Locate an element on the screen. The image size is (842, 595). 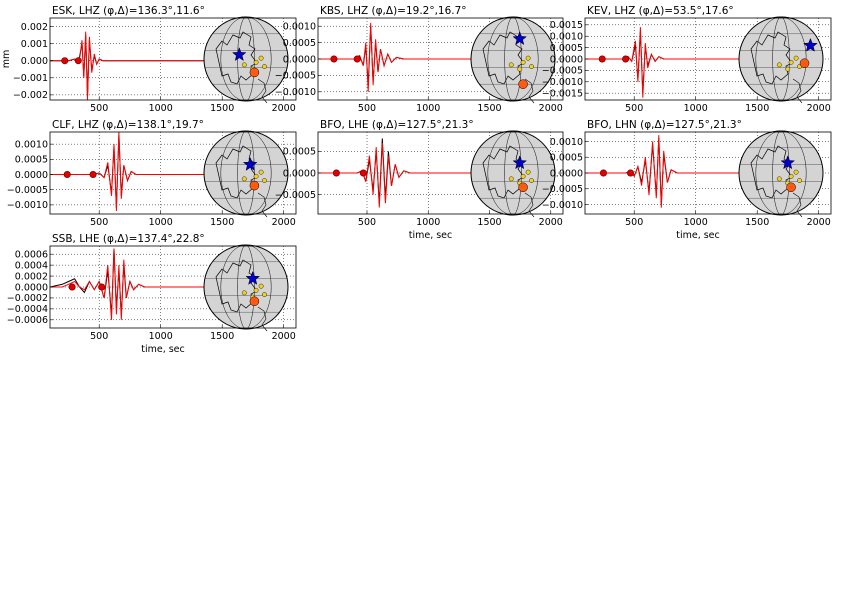
y-axis-label: mm is located at coordinates (6, 59).